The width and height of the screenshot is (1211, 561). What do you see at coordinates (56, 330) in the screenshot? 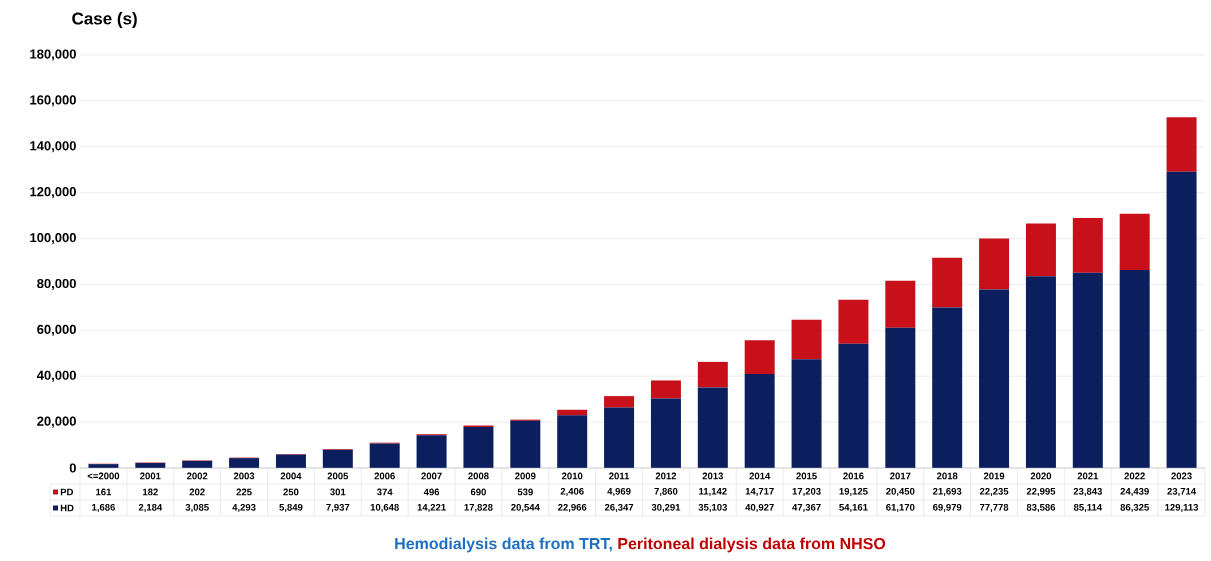
I see `y-tick-label: 60,000` at bounding box center [56, 330].